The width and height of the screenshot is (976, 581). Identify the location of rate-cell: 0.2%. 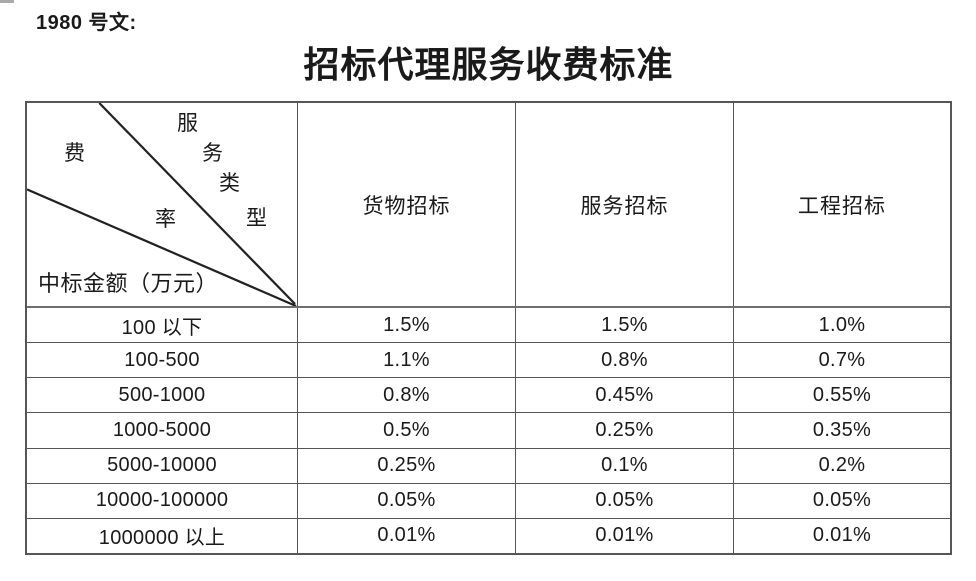
(842, 465).